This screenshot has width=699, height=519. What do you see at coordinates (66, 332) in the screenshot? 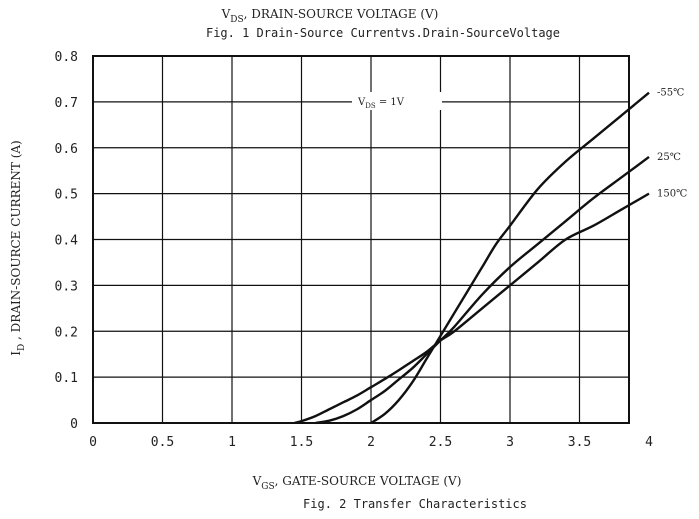
I see `y-tick-label: 0.2` at bounding box center [66, 332].